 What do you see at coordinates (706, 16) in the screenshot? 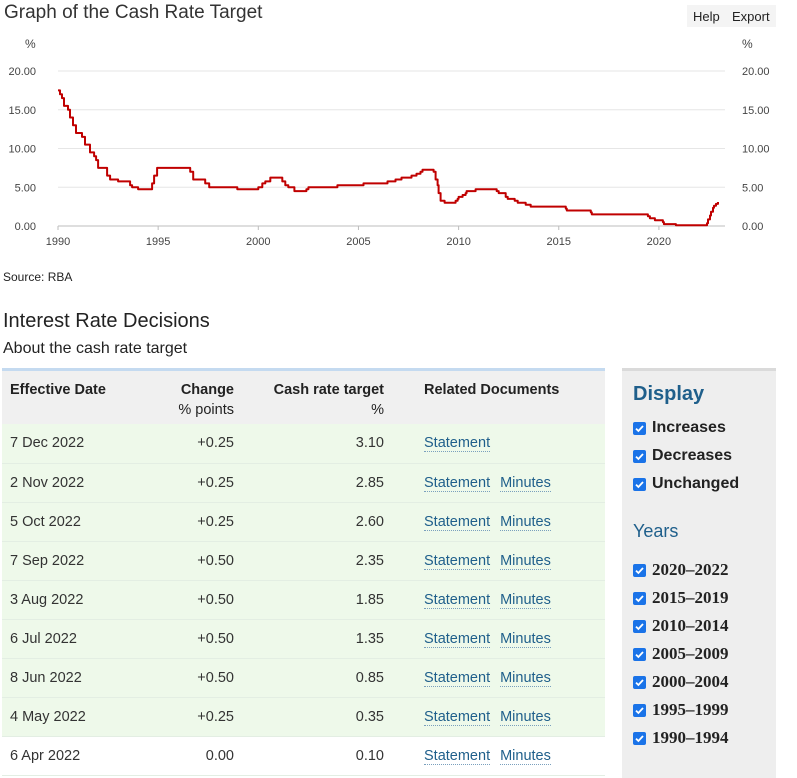
I see `help-button: Help` at bounding box center [706, 16].